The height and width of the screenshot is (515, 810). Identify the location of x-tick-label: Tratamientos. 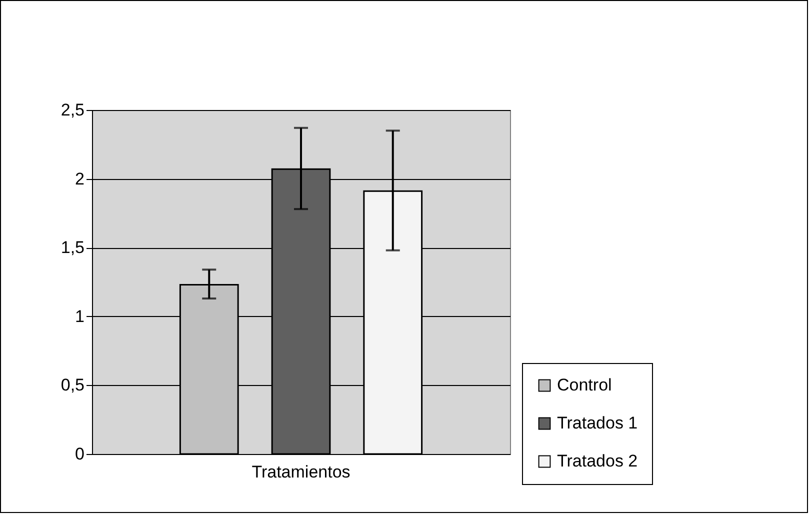
(301, 472).